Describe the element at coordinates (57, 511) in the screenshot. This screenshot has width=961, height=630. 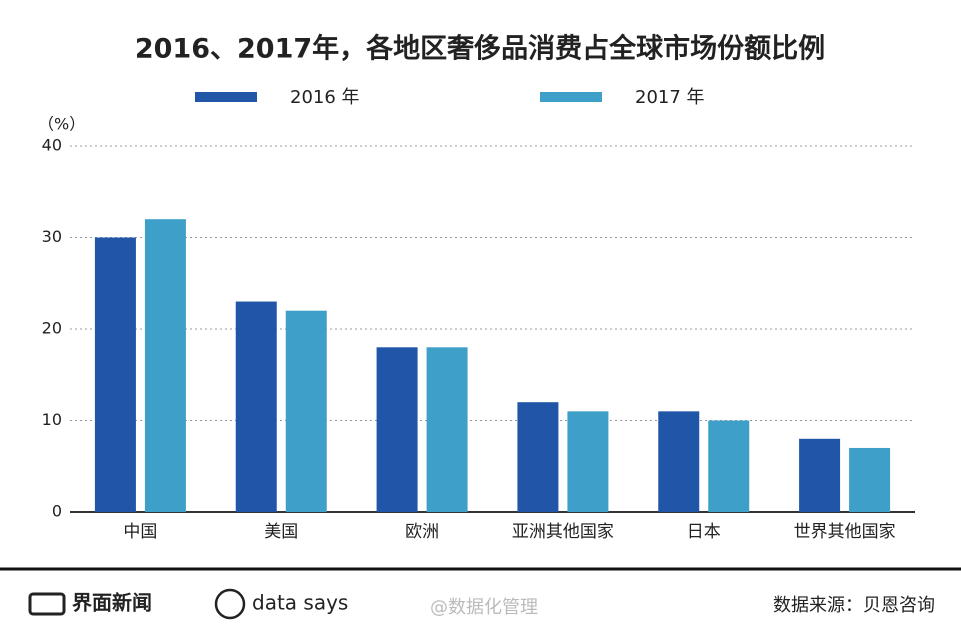
I see `y-tick-label: 0` at that location.